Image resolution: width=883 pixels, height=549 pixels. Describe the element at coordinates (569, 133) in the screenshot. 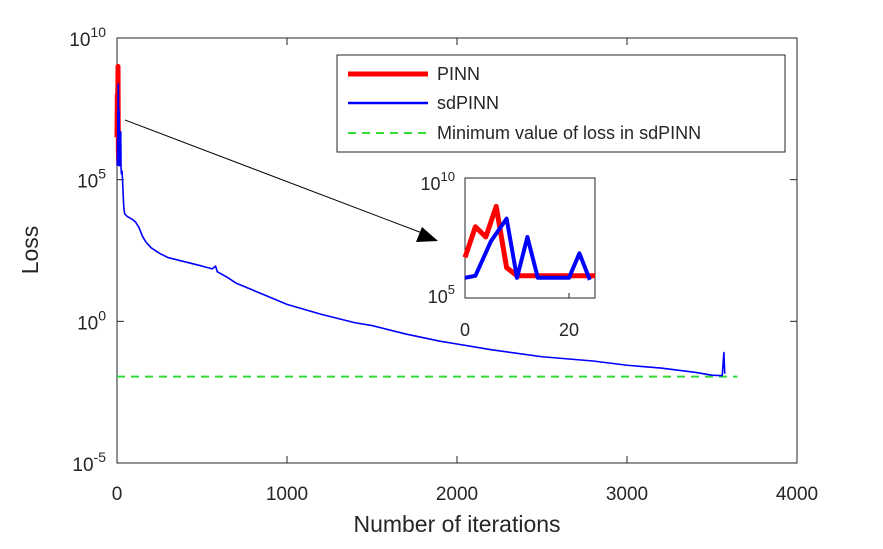

I see `legend-label-minimum: Minimum value of loss in sdPINN` at that location.